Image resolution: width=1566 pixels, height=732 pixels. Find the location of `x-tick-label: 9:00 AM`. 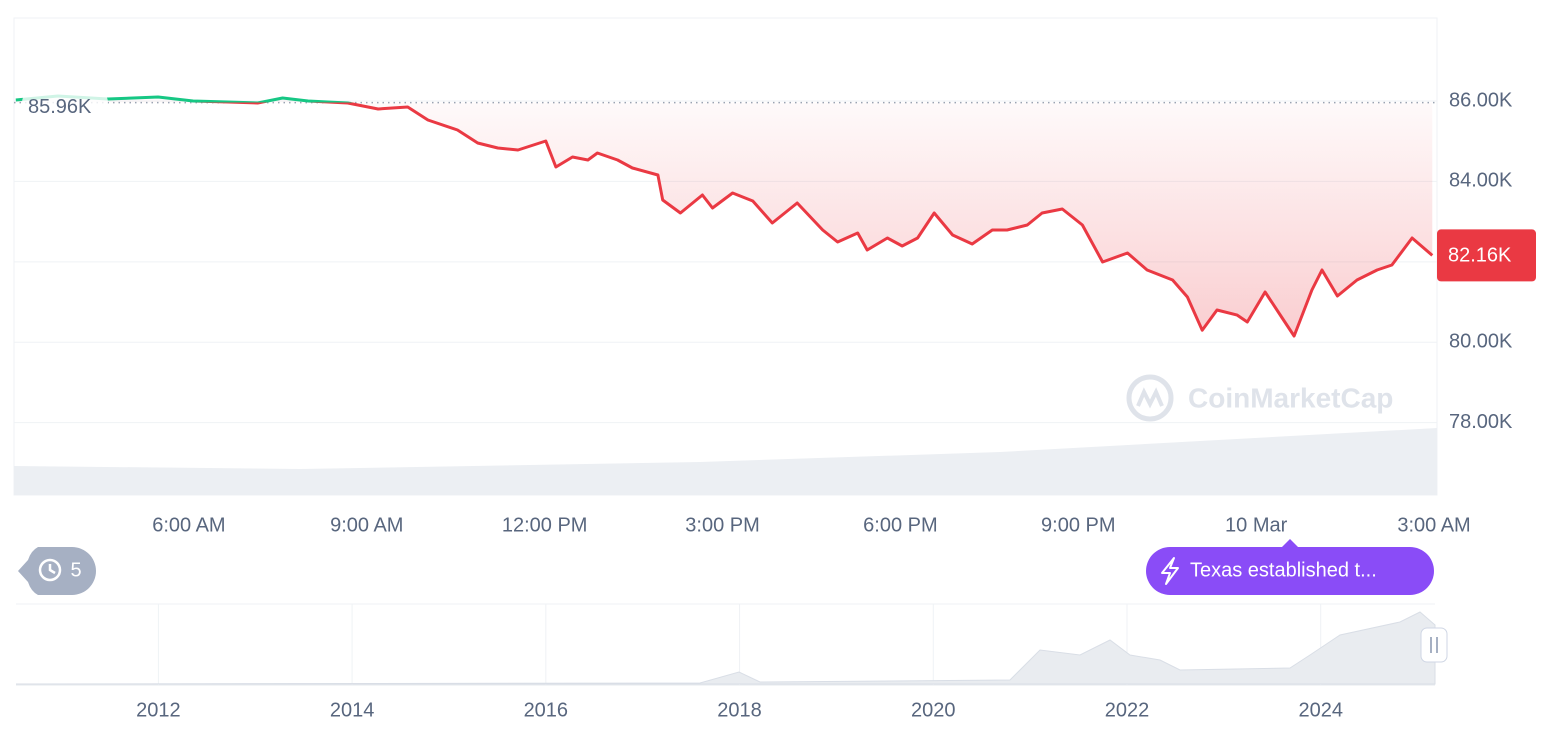

x-tick-label: 9:00 AM is located at coordinates (366, 525).